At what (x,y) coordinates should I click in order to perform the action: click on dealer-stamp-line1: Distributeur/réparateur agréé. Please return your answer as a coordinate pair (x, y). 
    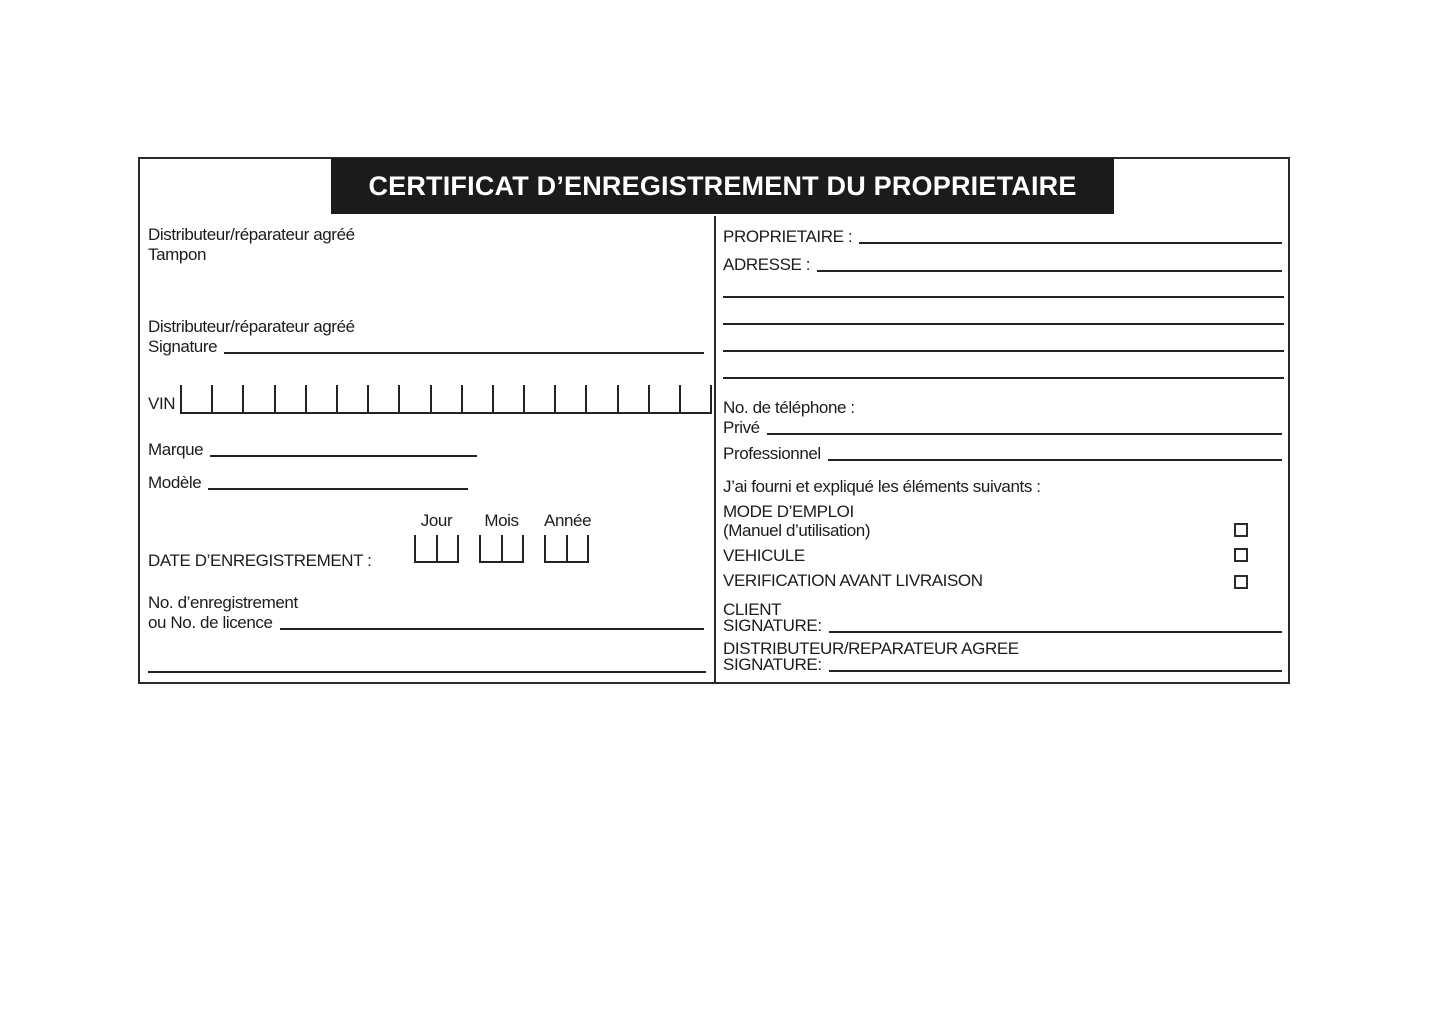
    Looking at the image, I should click on (251, 234).